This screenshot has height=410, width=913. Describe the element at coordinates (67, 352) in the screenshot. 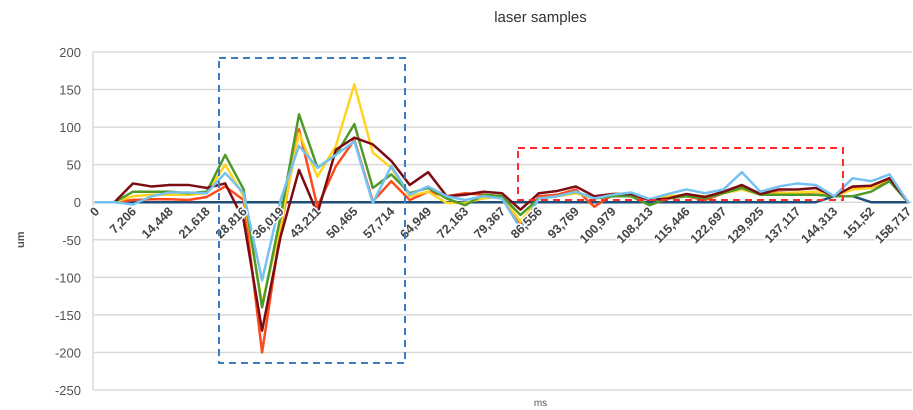

I see `y-tick-label: -200` at that location.